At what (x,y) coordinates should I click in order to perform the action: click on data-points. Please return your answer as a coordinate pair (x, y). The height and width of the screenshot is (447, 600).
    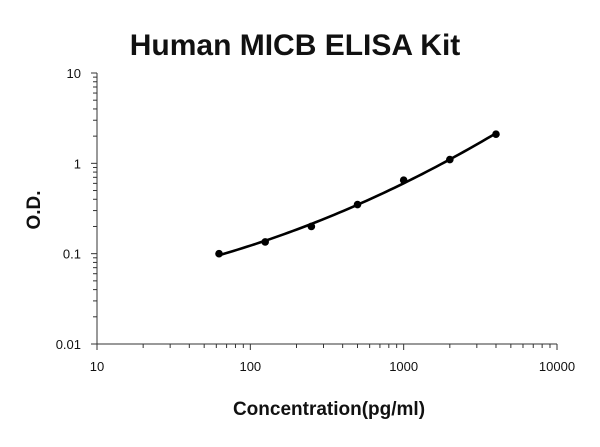
    Looking at the image, I should click on (357, 194).